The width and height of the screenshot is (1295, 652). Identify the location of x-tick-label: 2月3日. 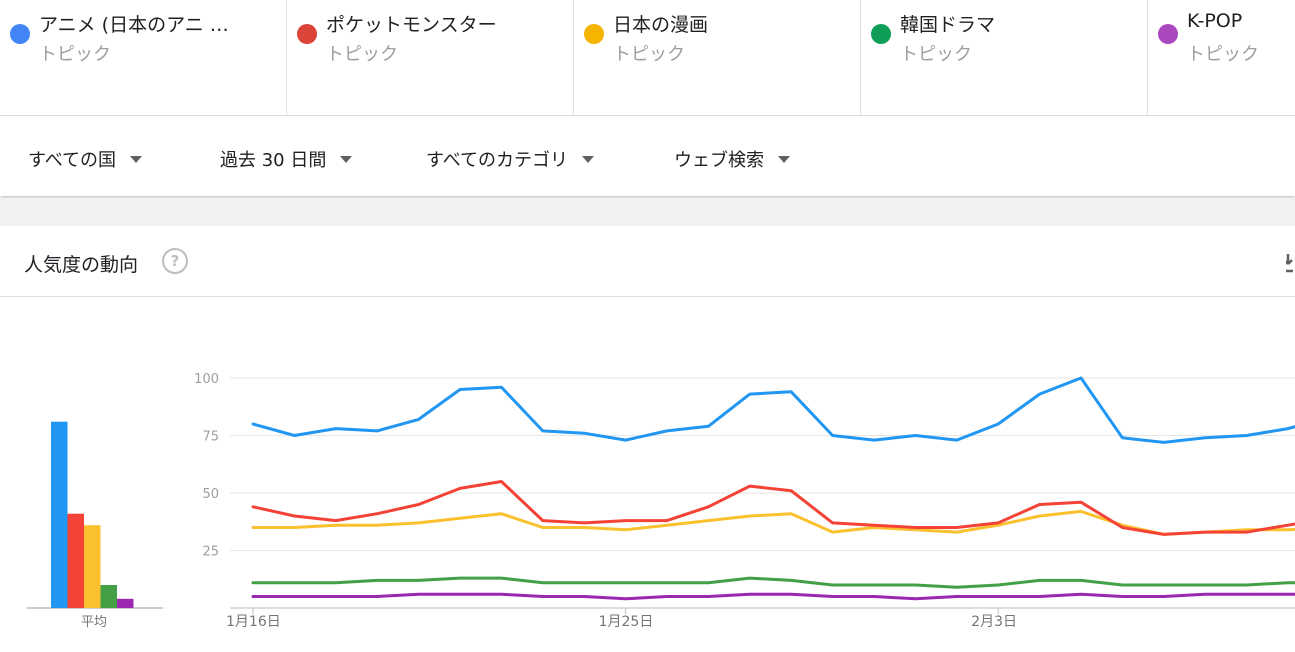
(994, 622).